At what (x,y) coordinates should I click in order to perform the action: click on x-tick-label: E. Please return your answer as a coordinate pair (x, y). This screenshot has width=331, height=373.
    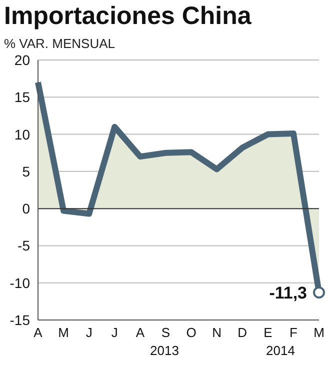
    Looking at the image, I should click on (268, 332).